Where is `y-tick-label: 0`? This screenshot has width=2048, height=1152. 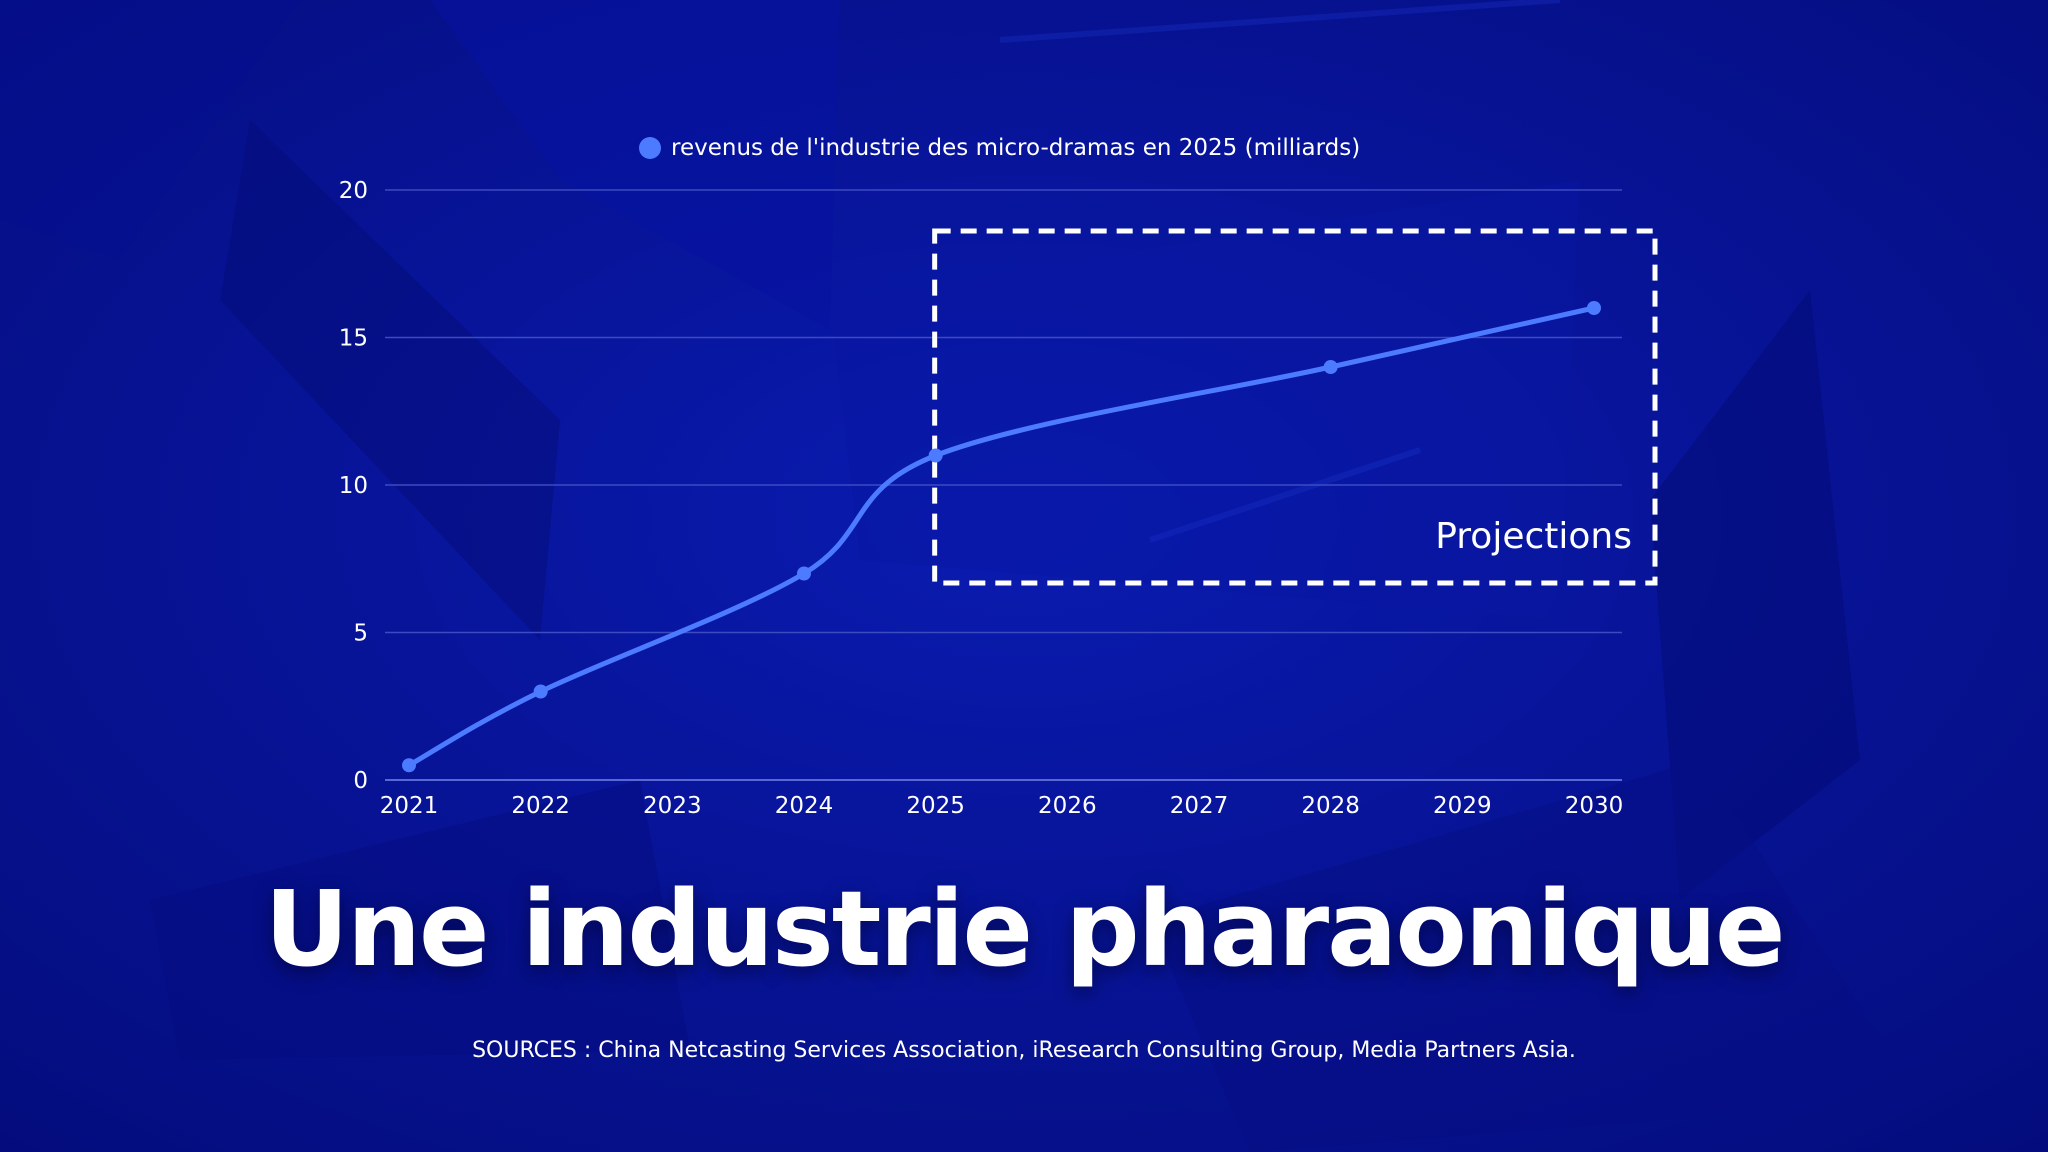 y-tick-label: 0 is located at coordinates (360, 781).